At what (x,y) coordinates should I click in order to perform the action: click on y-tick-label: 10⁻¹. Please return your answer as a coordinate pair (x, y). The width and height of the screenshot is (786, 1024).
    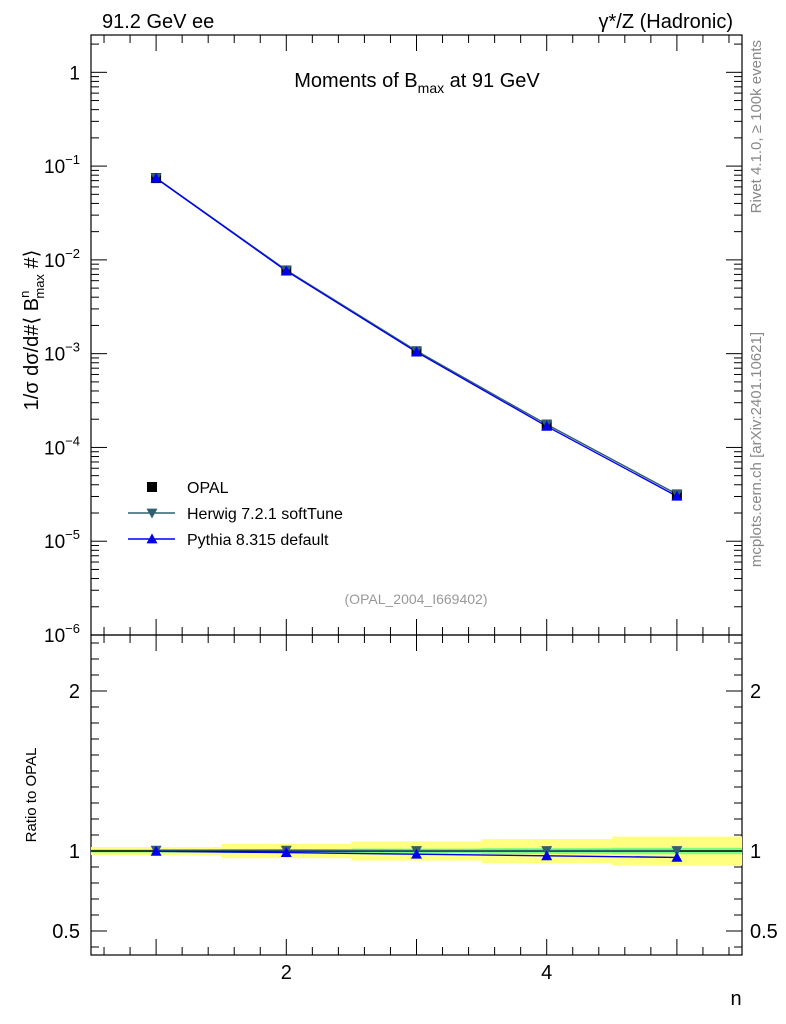
    Looking at the image, I should click on (62, 165).